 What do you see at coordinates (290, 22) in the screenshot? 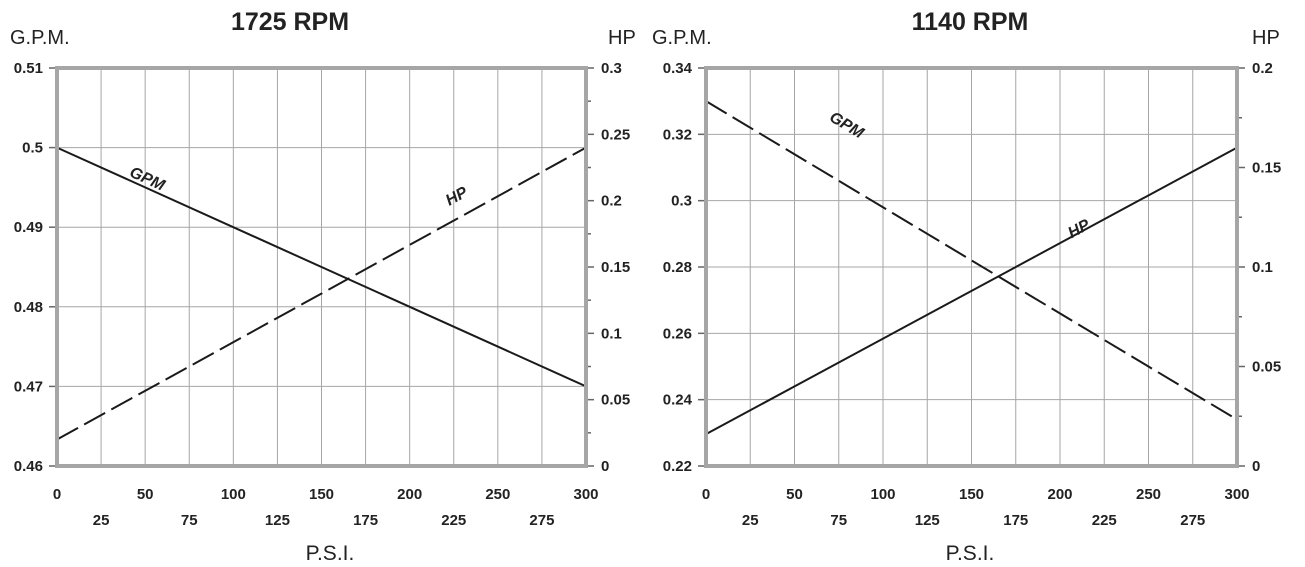
I see `chart-title: 1725 RPM` at bounding box center [290, 22].